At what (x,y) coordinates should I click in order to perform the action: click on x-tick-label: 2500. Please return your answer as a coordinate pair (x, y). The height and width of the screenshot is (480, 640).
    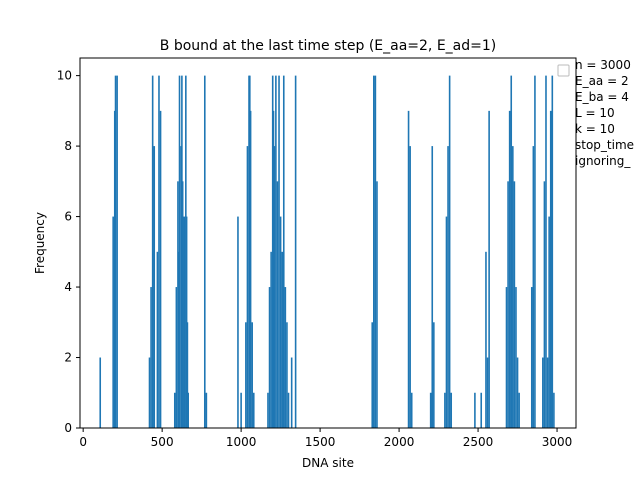
    Looking at the image, I should click on (478, 442).